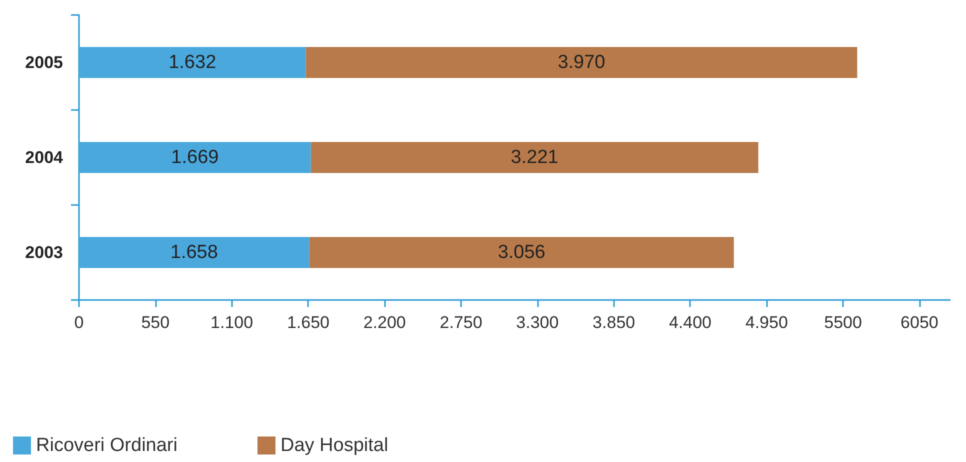 The width and height of the screenshot is (966, 462). I want to click on data-label: 3.221, so click(534, 157).